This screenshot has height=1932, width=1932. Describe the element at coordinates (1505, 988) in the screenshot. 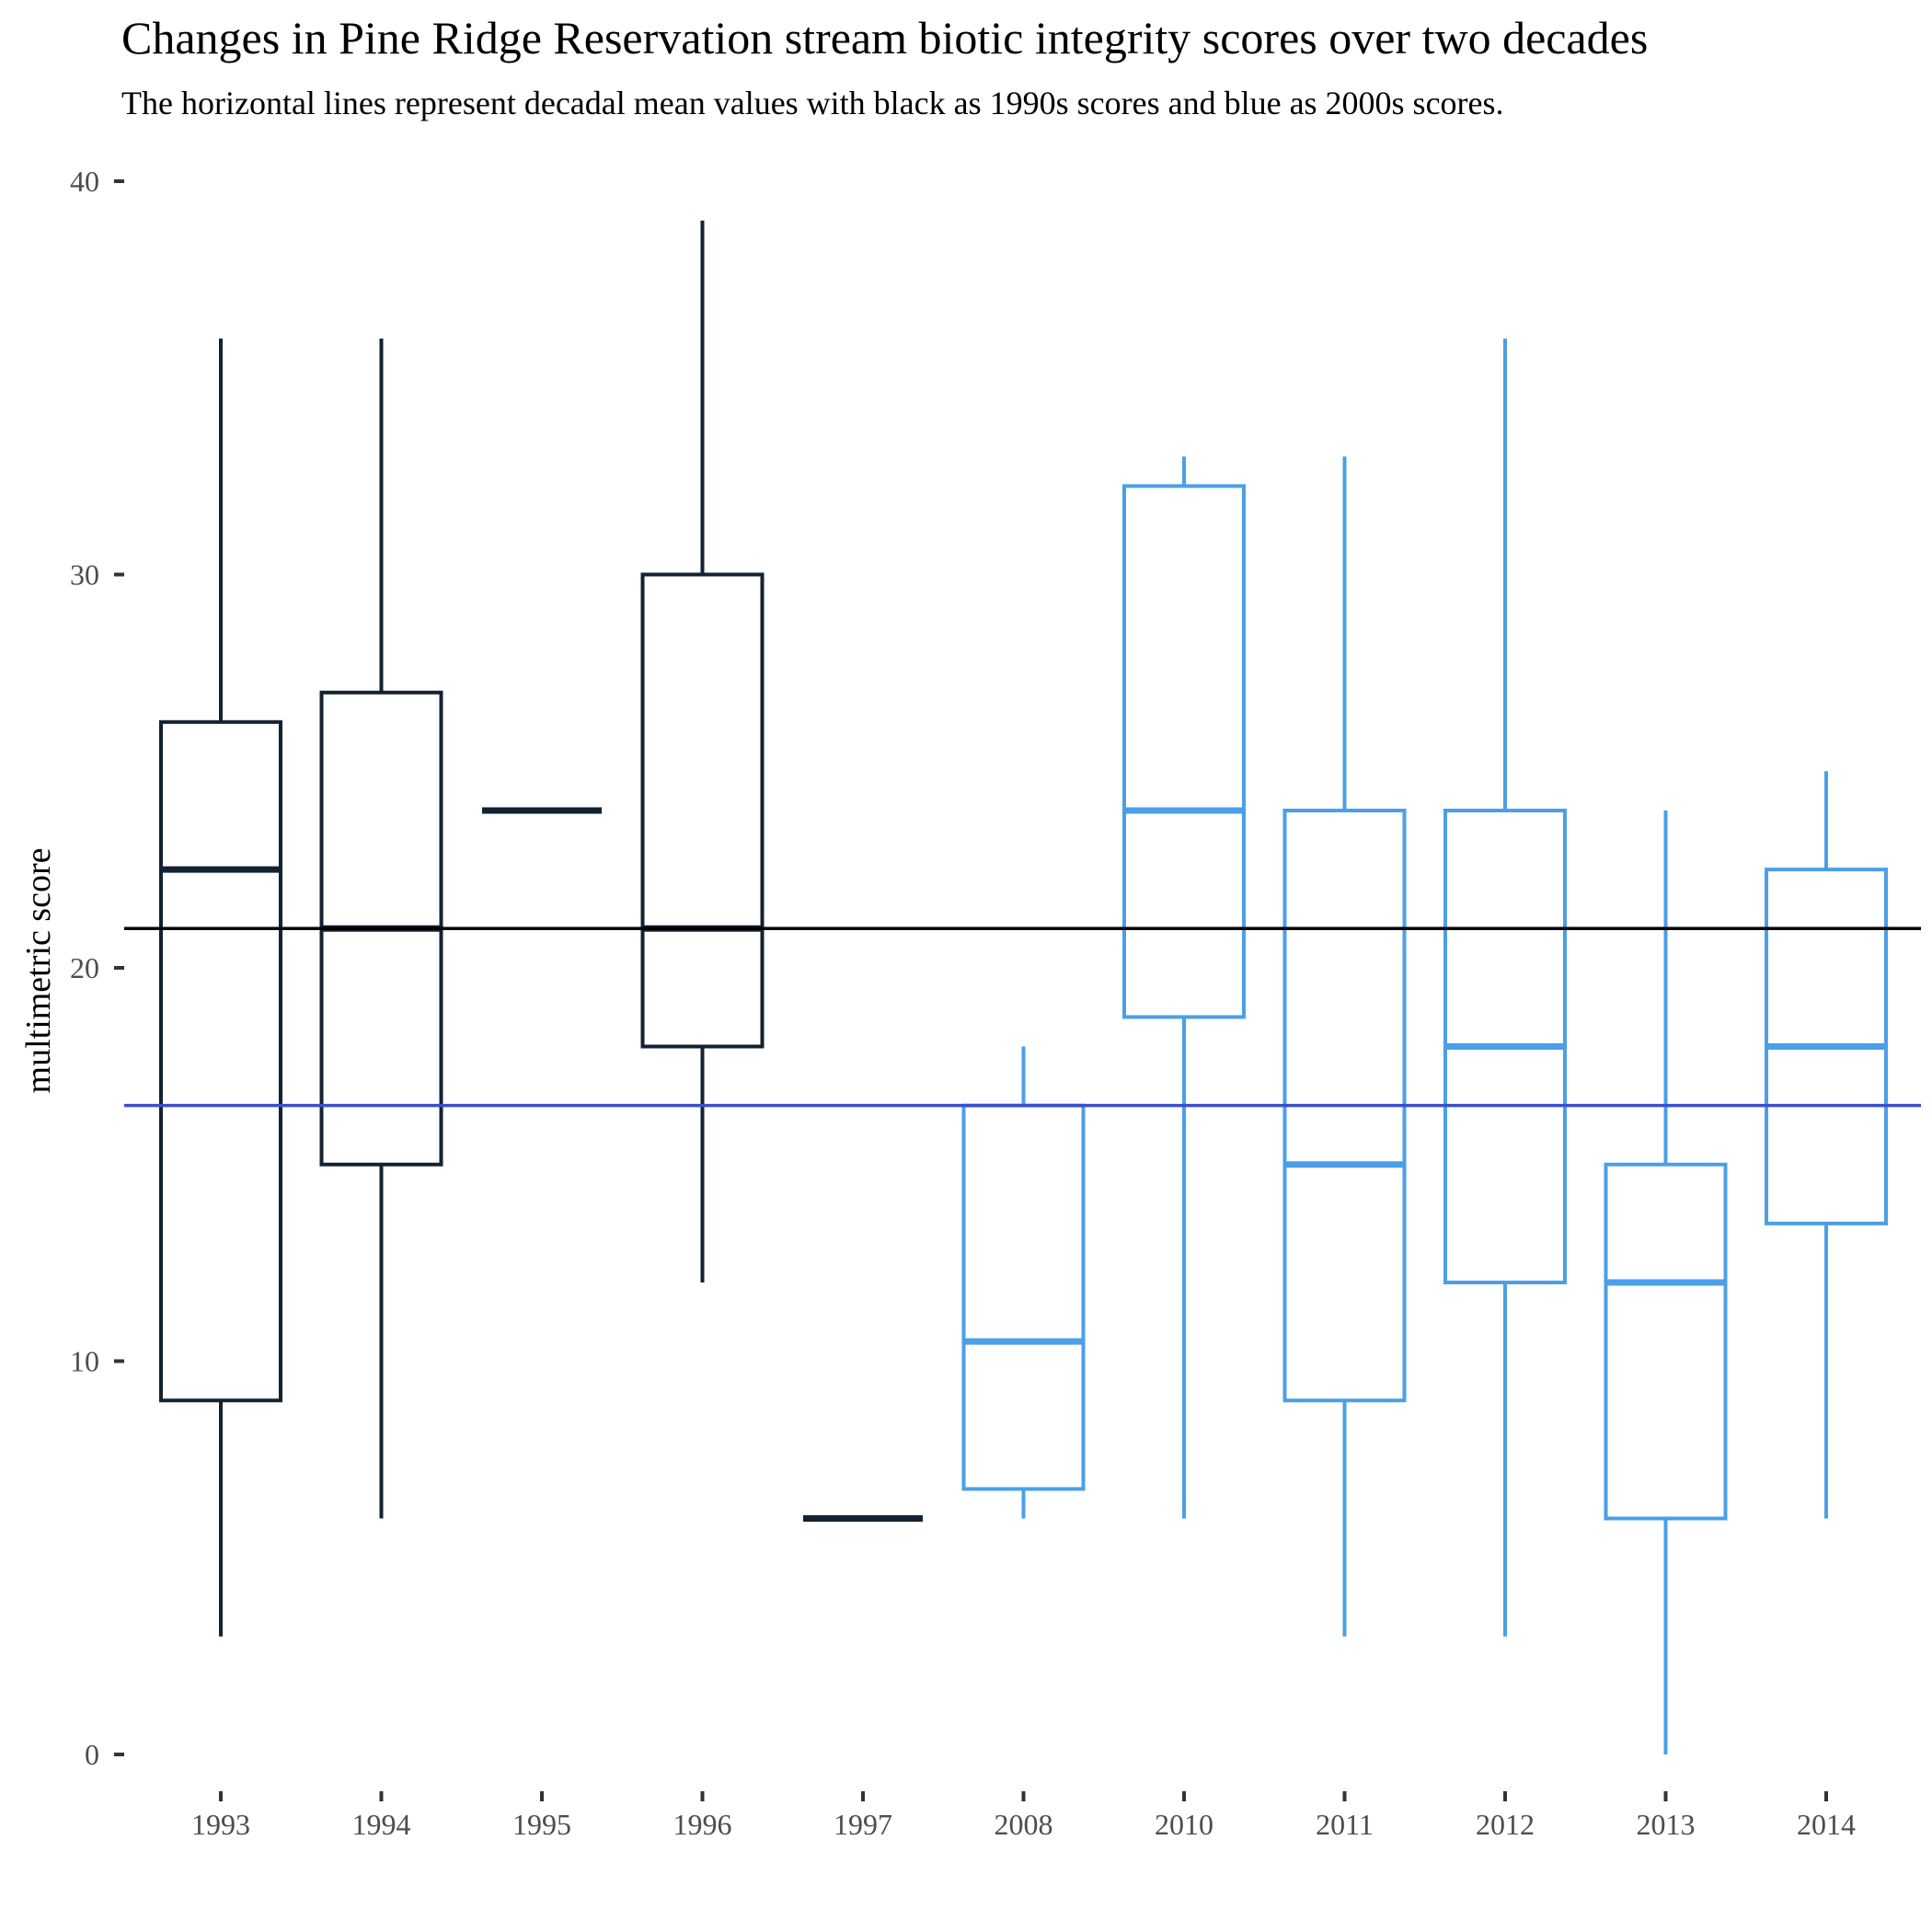

I see `box-2012` at that location.